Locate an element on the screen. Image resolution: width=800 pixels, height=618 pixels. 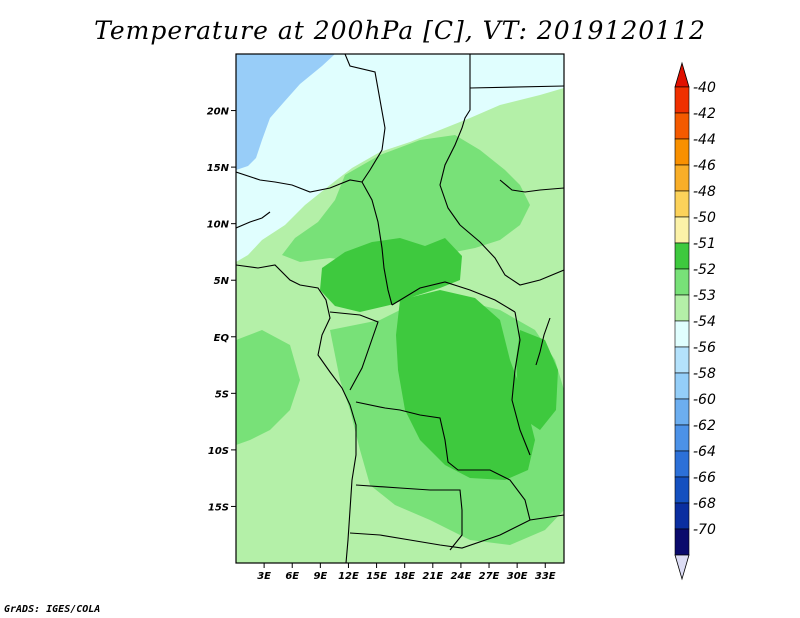
colorbar-label: -66 is located at coordinates (704, 478).